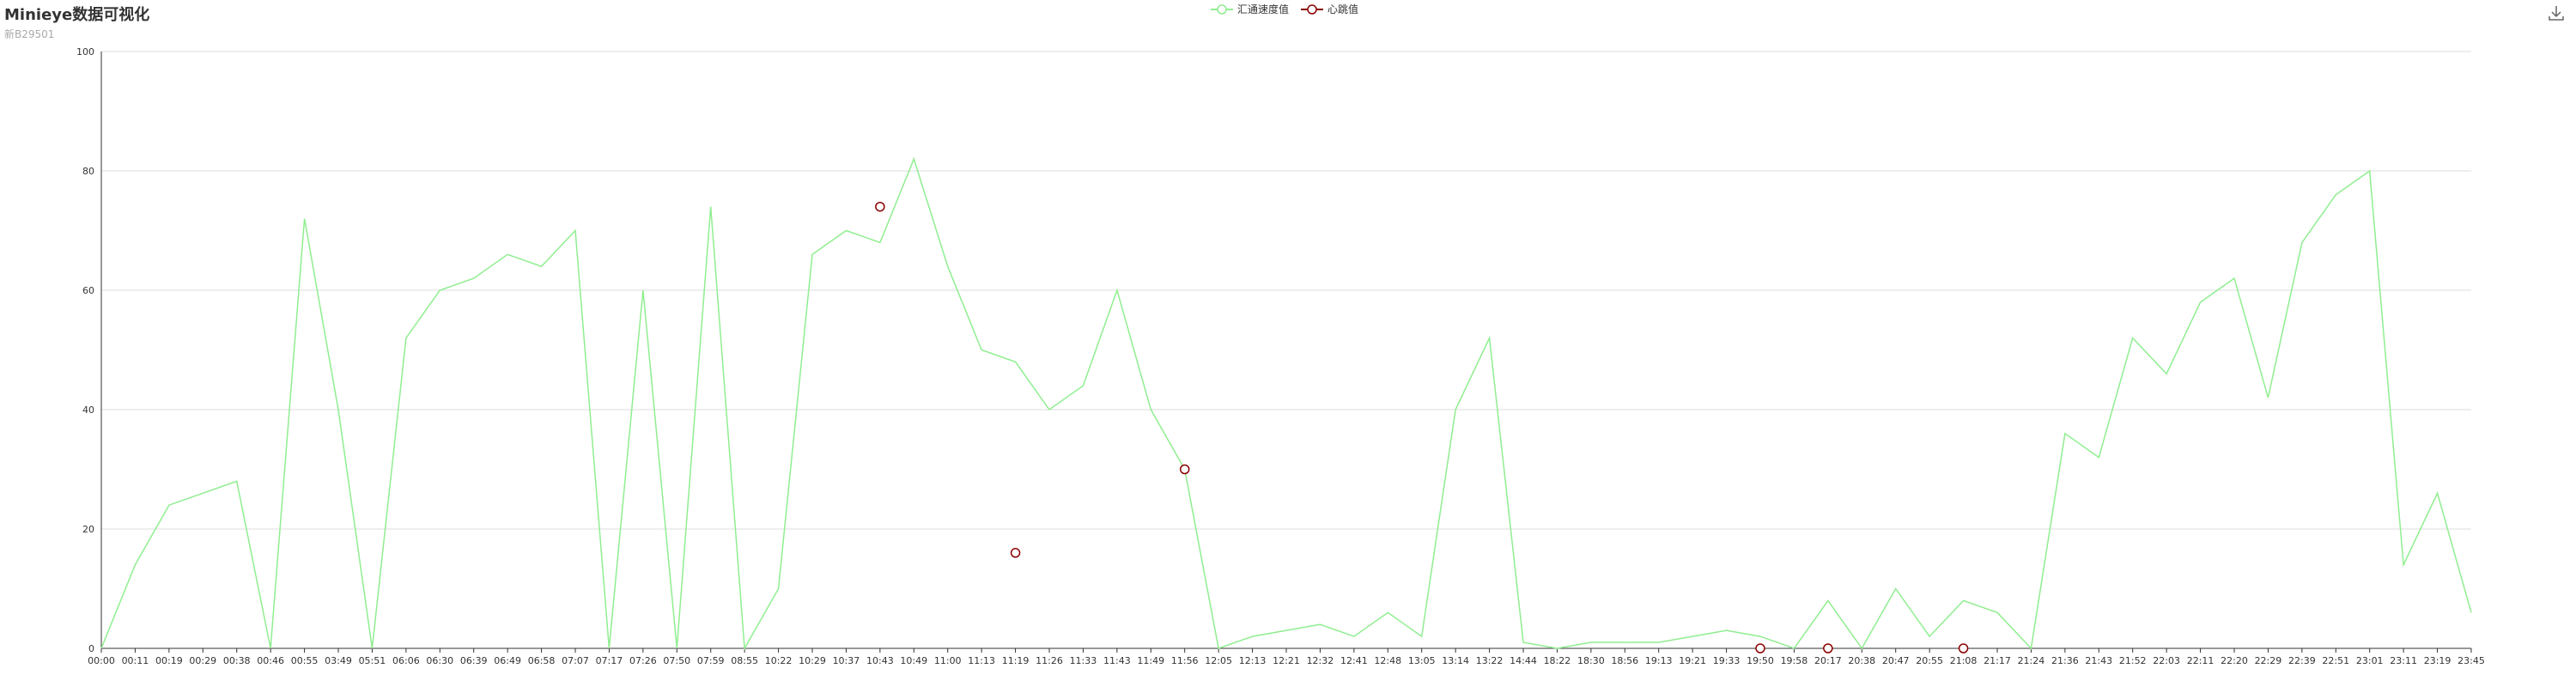  I want to click on x-tick-label: 21:24, so click(2032, 660).